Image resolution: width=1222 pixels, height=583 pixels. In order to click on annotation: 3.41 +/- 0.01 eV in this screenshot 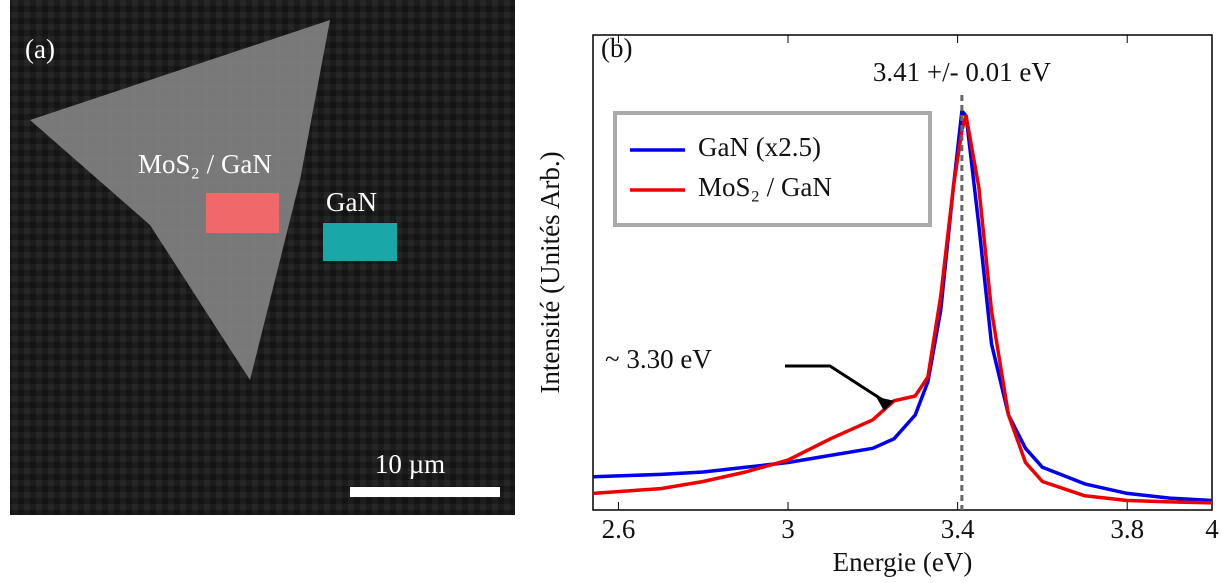, I will do `click(962, 72)`.